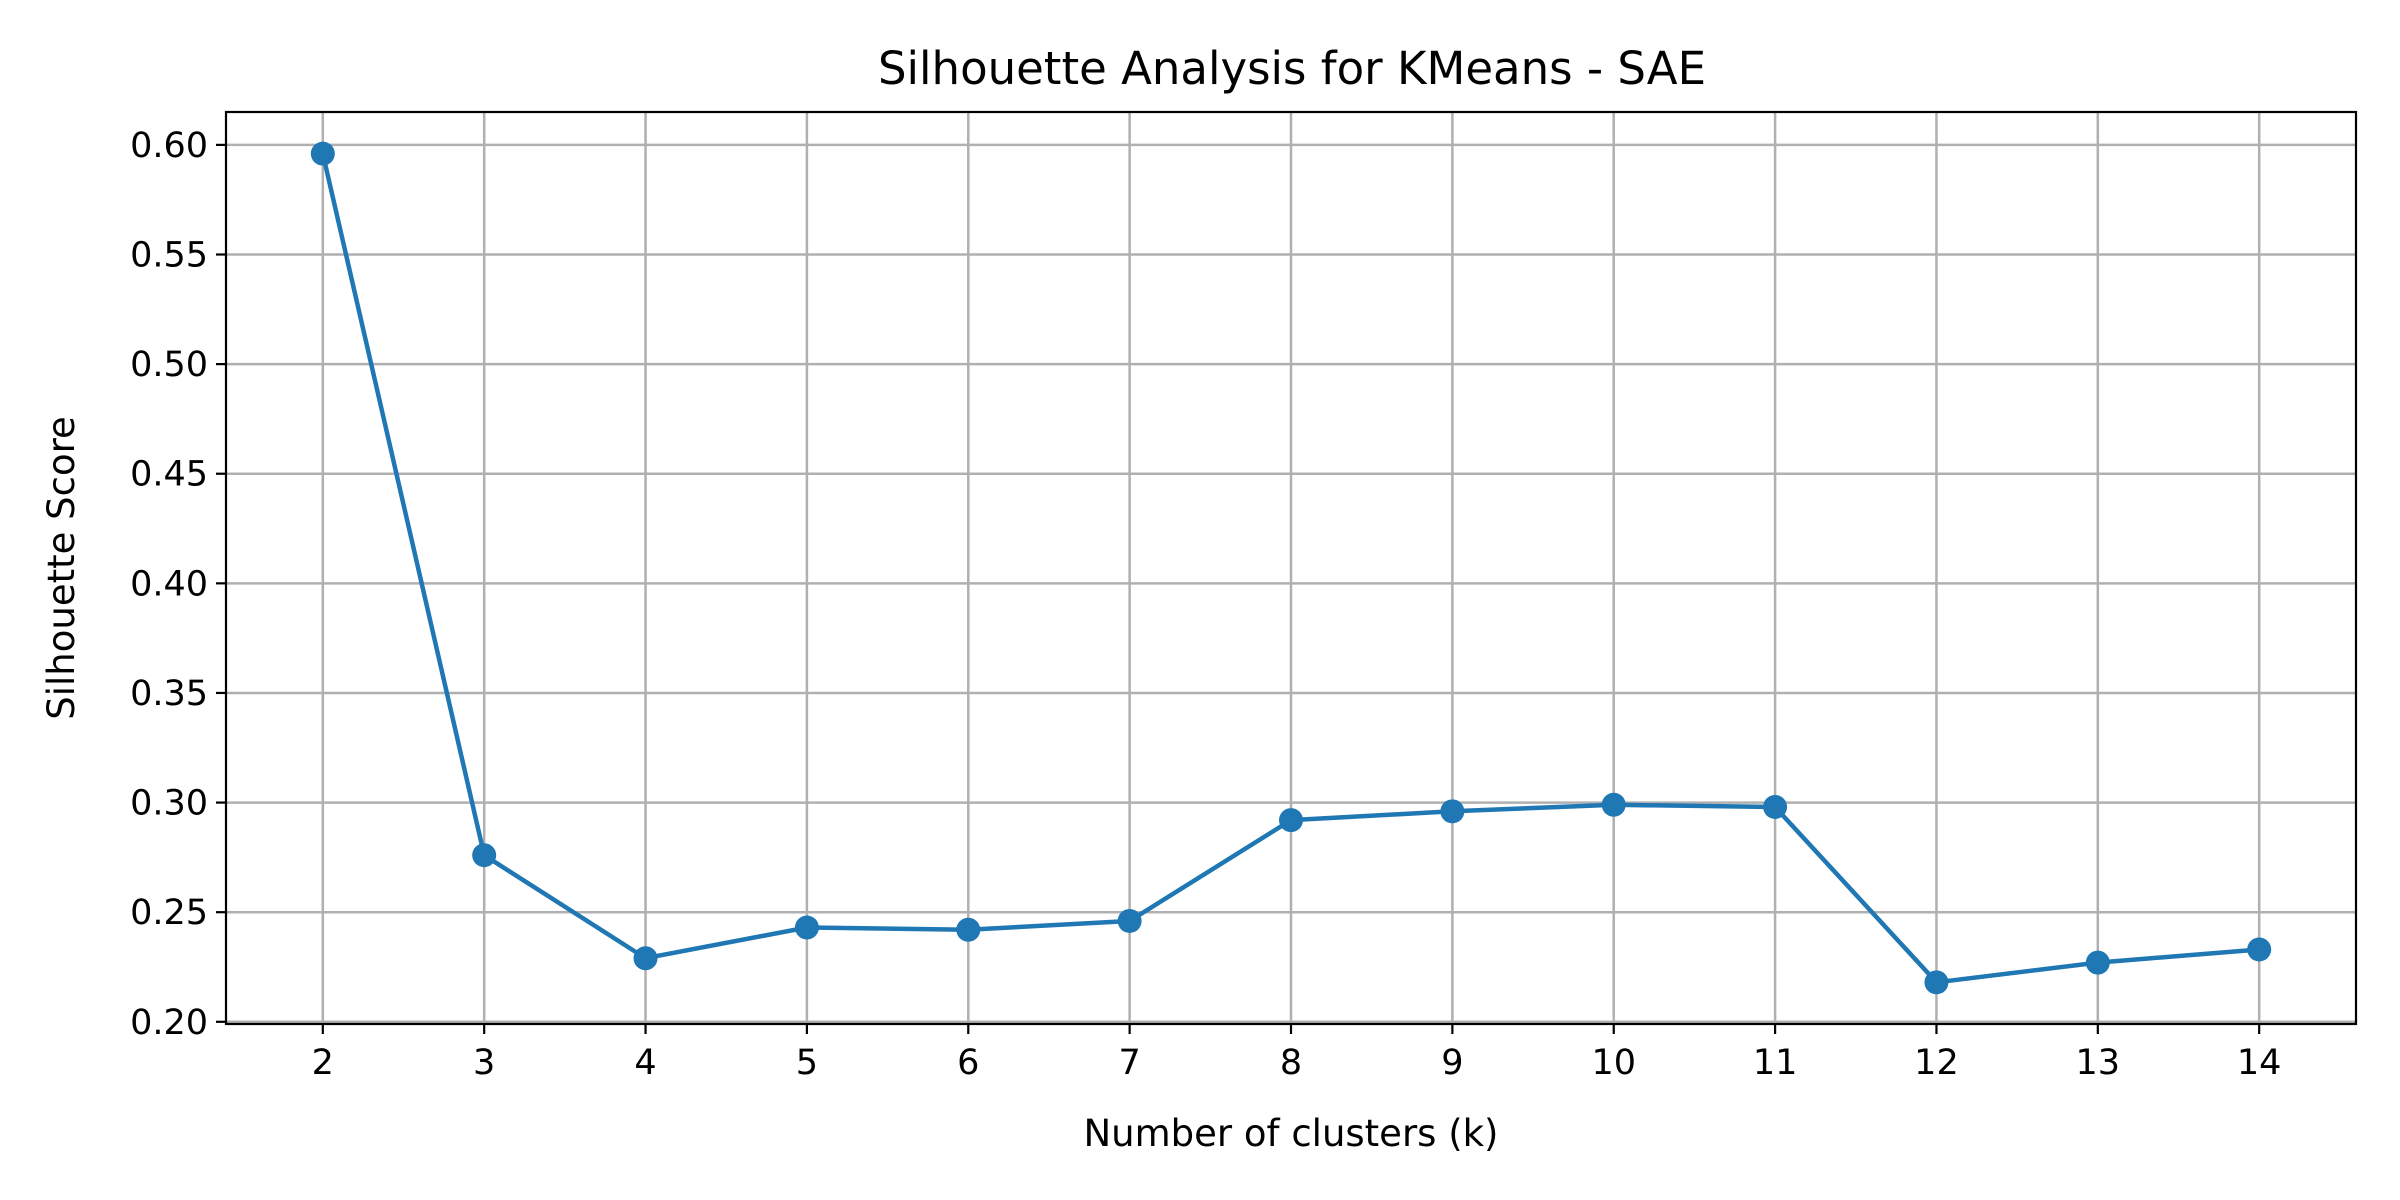 This screenshot has width=2400, height=1200. Describe the element at coordinates (1292, 68) in the screenshot. I see `chart-title: Silhouette Analysis for KMeans - SAE` at that location.